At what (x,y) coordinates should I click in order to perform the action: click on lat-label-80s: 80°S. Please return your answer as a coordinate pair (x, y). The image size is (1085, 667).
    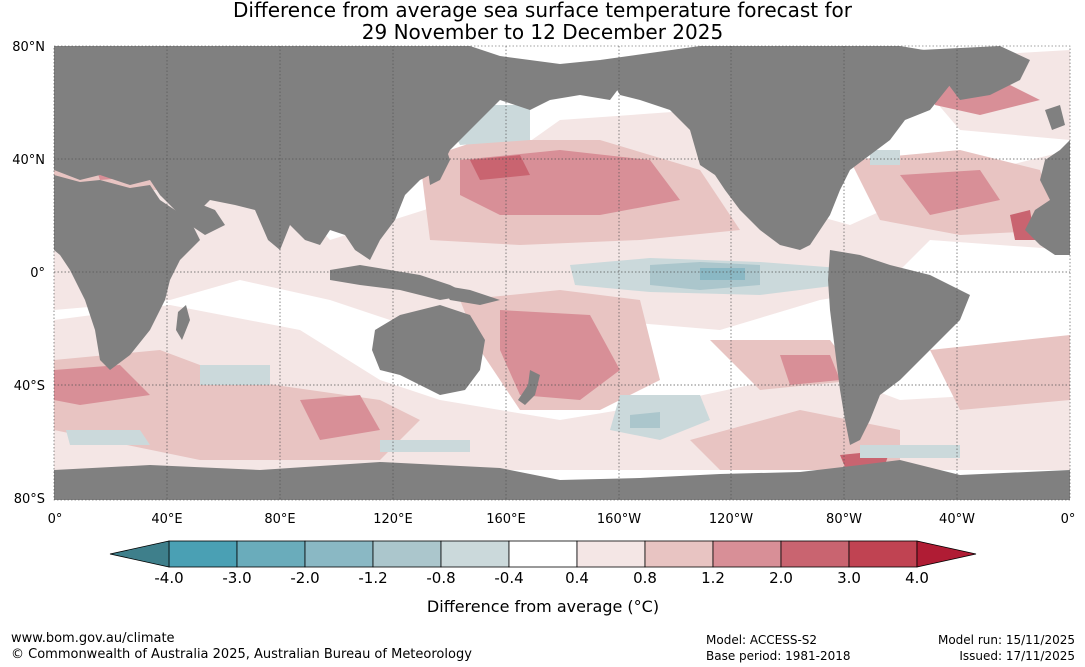
    Looking at the image, I should click on (29, 499).